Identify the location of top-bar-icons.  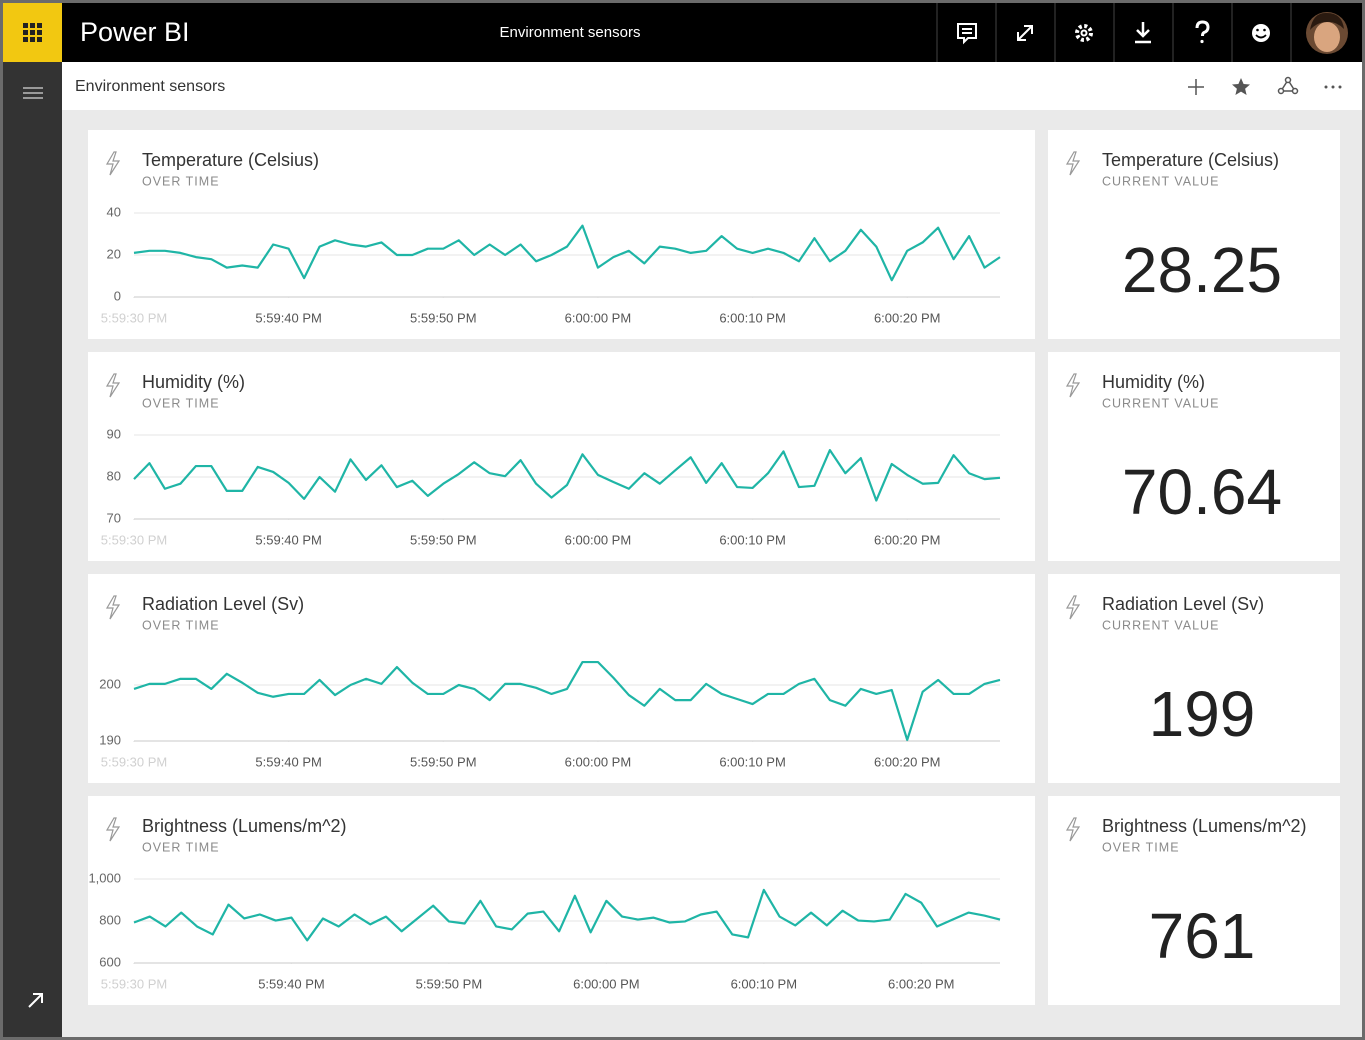
(1113, 32).